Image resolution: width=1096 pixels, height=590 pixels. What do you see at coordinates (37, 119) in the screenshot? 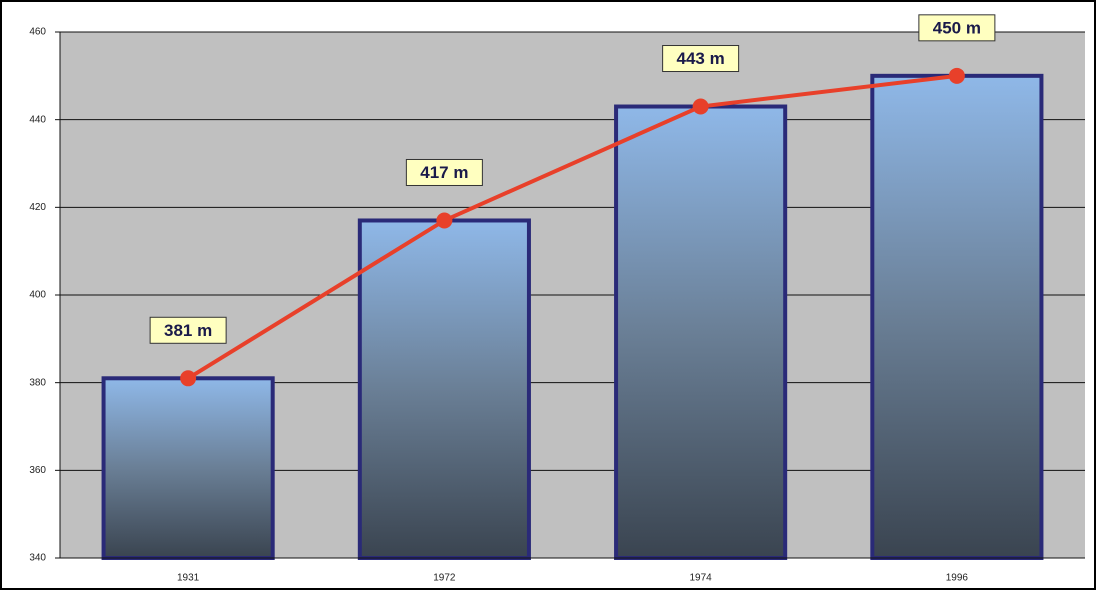
I see `y-tick-label: 440` at bounding box center [37, 119].